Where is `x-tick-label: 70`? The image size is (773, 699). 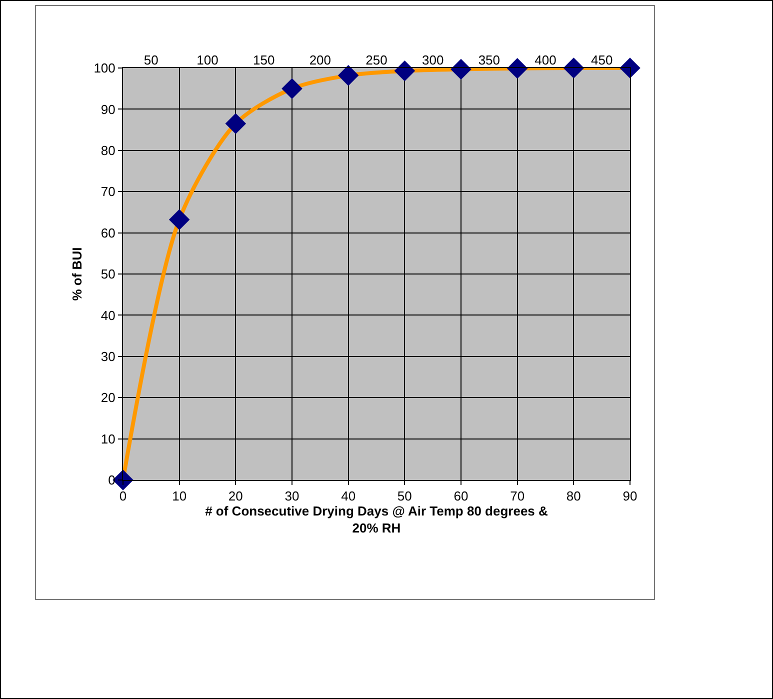
x-tick-label: 70 is located at coordinates (517, 496).